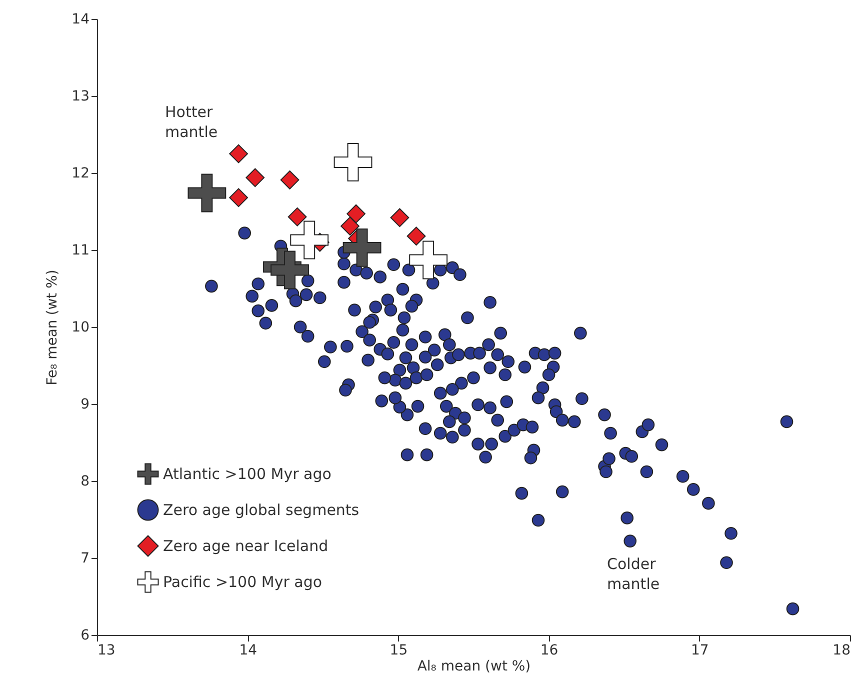  Describe the element at coordinates (699, 650) in the screenshot. I see `x-tick-label: 17` at that location.